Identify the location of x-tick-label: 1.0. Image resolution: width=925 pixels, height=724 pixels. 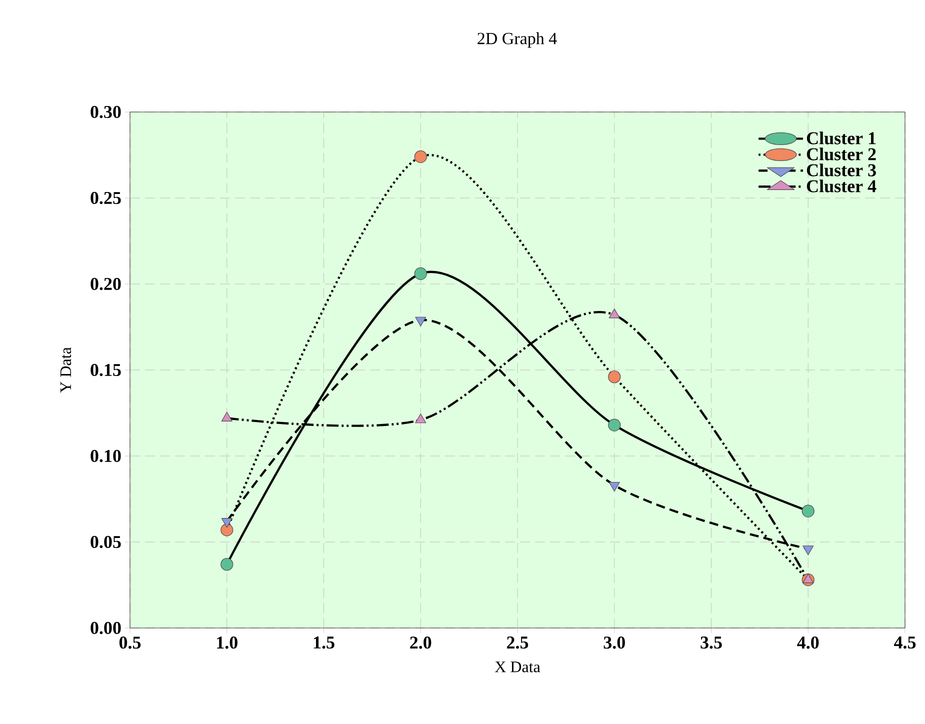
(227, 642).